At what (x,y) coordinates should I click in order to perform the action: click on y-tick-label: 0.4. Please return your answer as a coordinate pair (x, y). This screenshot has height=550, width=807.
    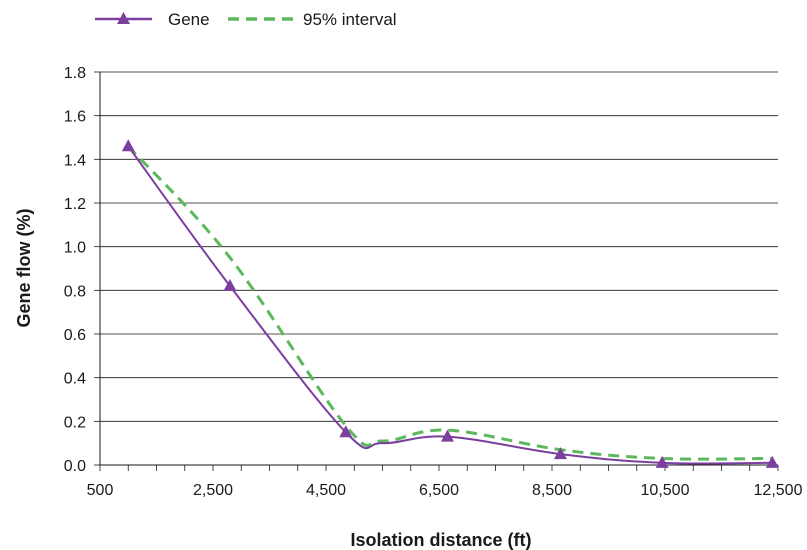
    Looking at the image, I should click on (75, 379).